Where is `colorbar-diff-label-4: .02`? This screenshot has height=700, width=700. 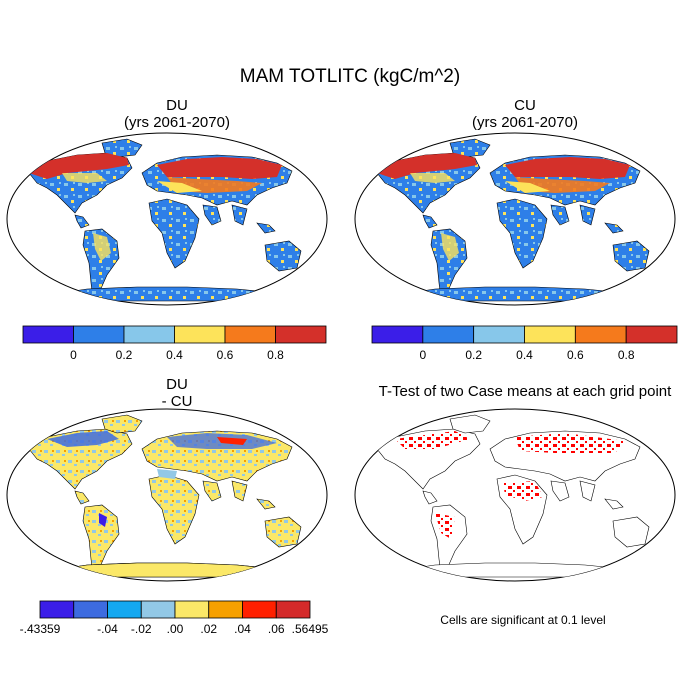 colorbar-diff-label-4: .02 is located at coordinates (208, 629).